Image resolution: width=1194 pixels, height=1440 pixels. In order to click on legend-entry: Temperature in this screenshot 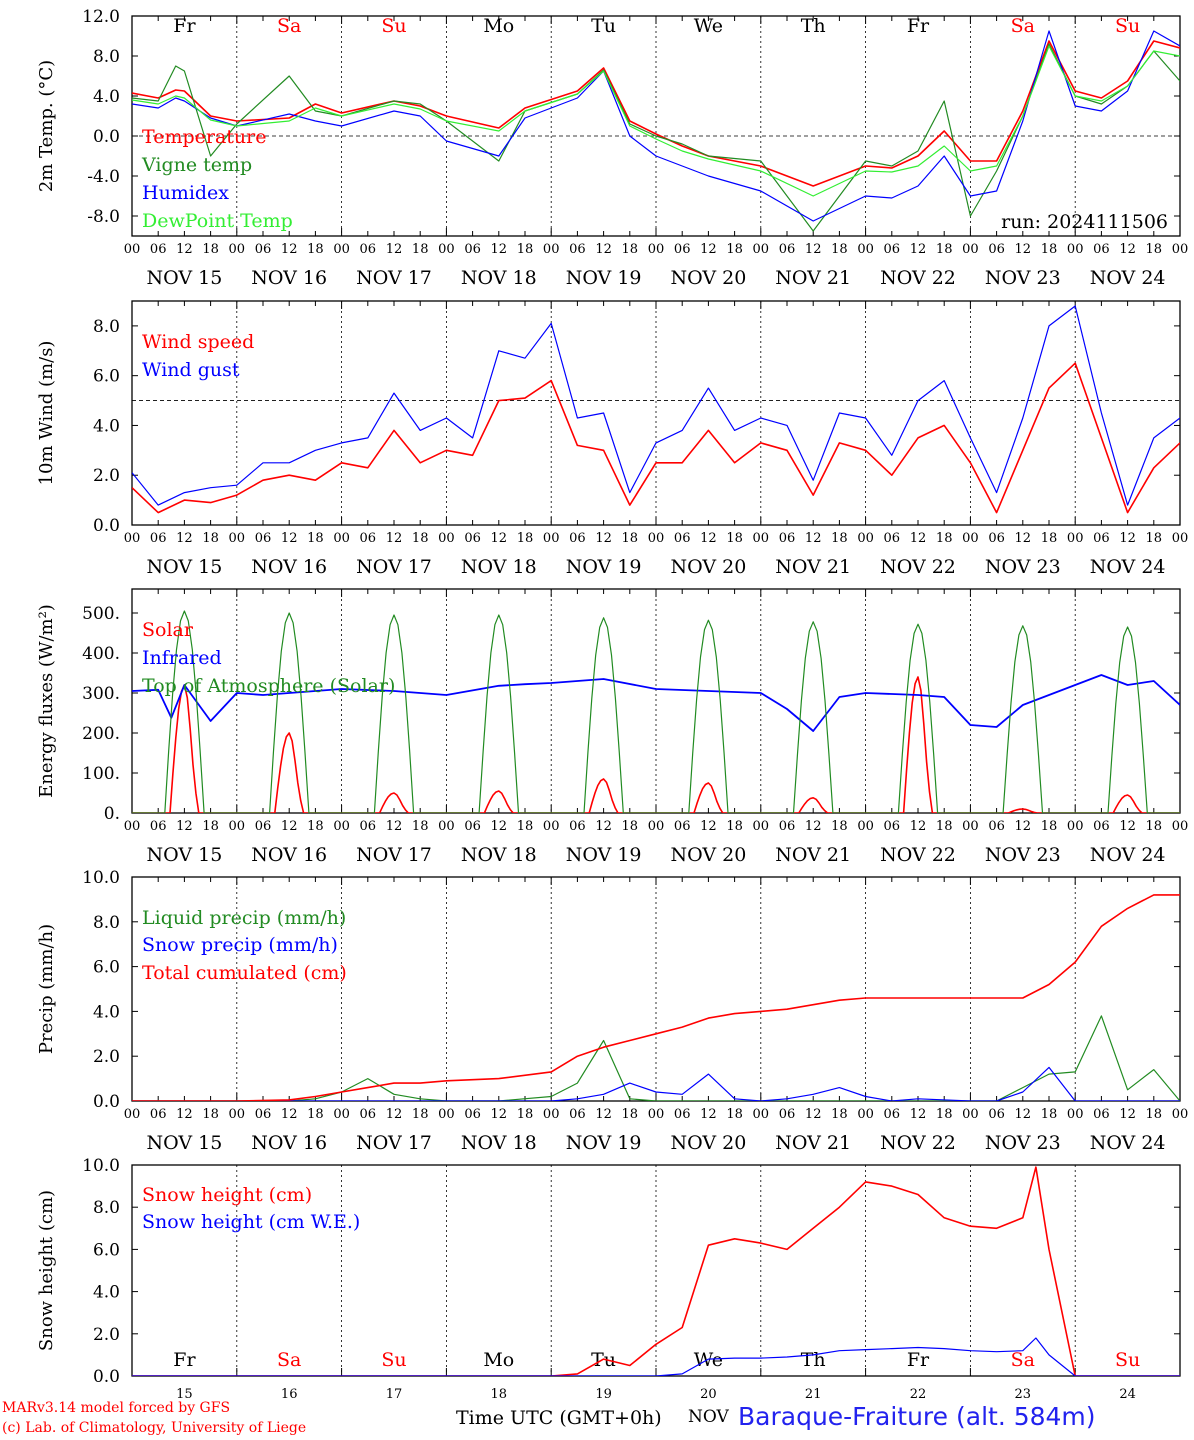, I will do `click(204, 137)`.